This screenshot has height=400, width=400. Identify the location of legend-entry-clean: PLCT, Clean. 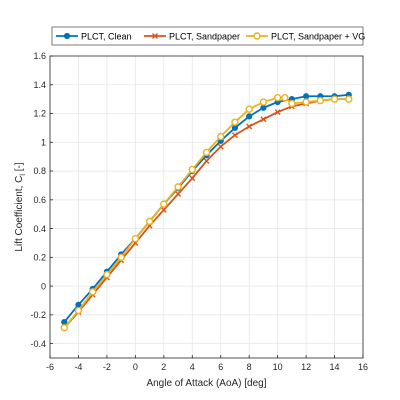
(94, 36).